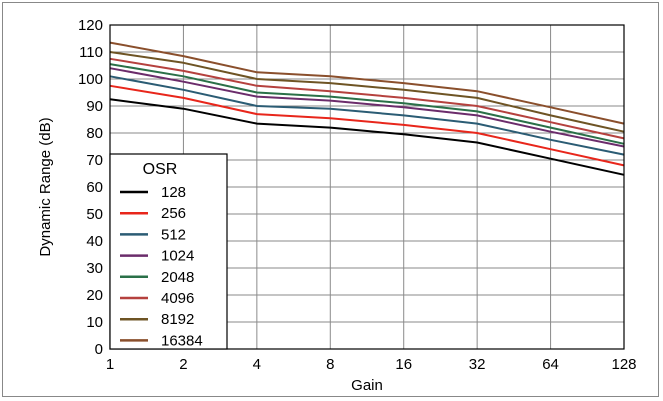 This screenshot has width=663, height=401. I want to click on x-tick-label: 64, so click(550, 364).